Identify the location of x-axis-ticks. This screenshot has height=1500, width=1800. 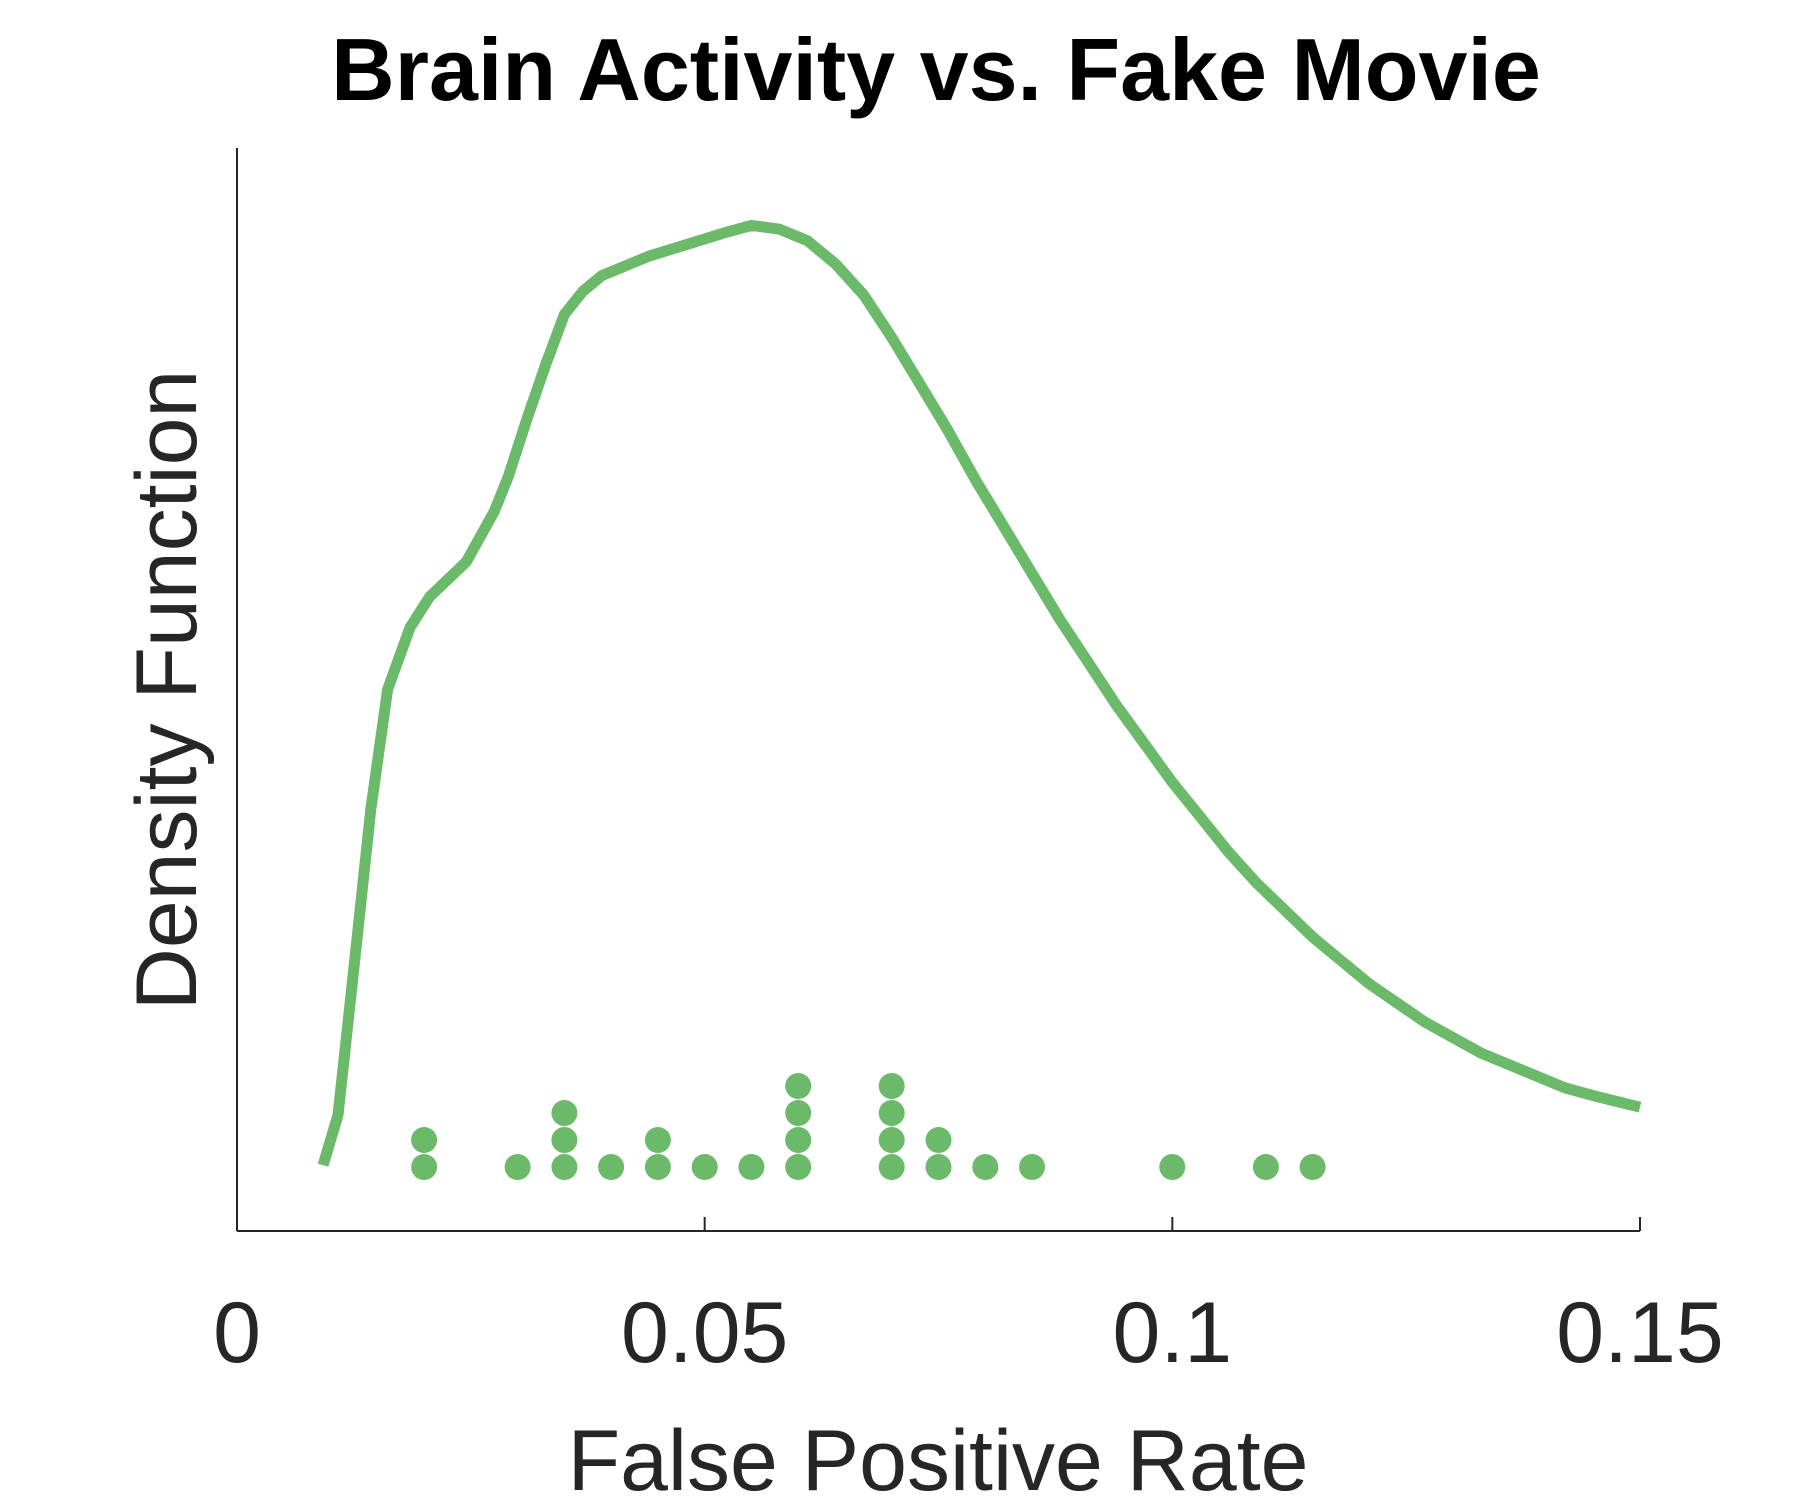
(938, 1224).